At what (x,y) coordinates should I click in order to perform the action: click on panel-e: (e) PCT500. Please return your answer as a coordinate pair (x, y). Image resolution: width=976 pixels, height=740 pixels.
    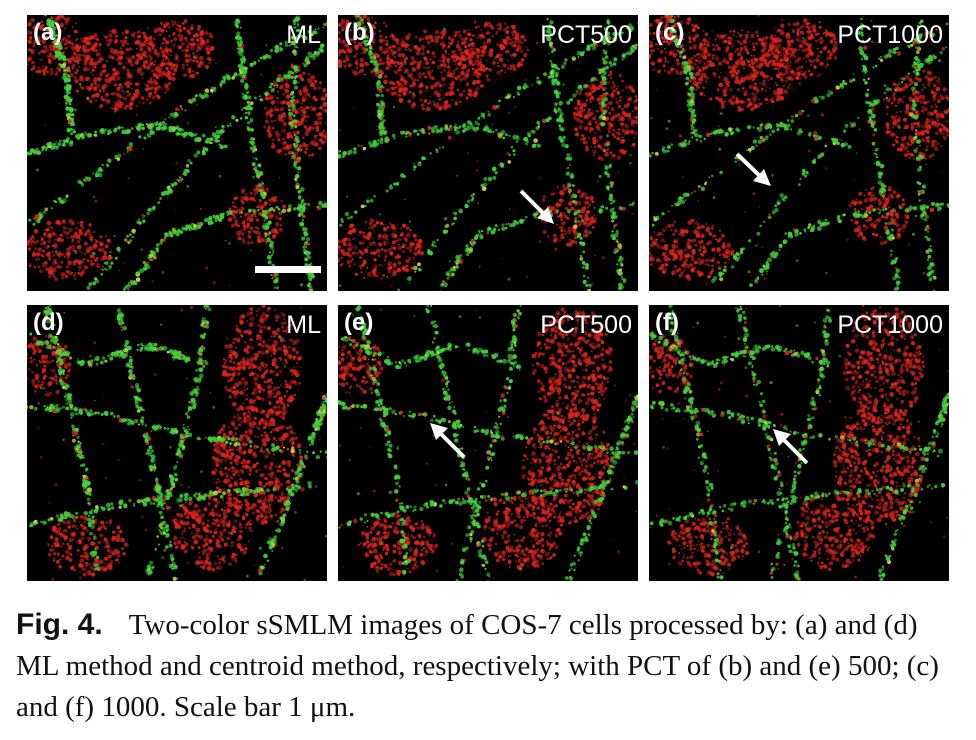
    Looking at the image, I should click on (488, 443).